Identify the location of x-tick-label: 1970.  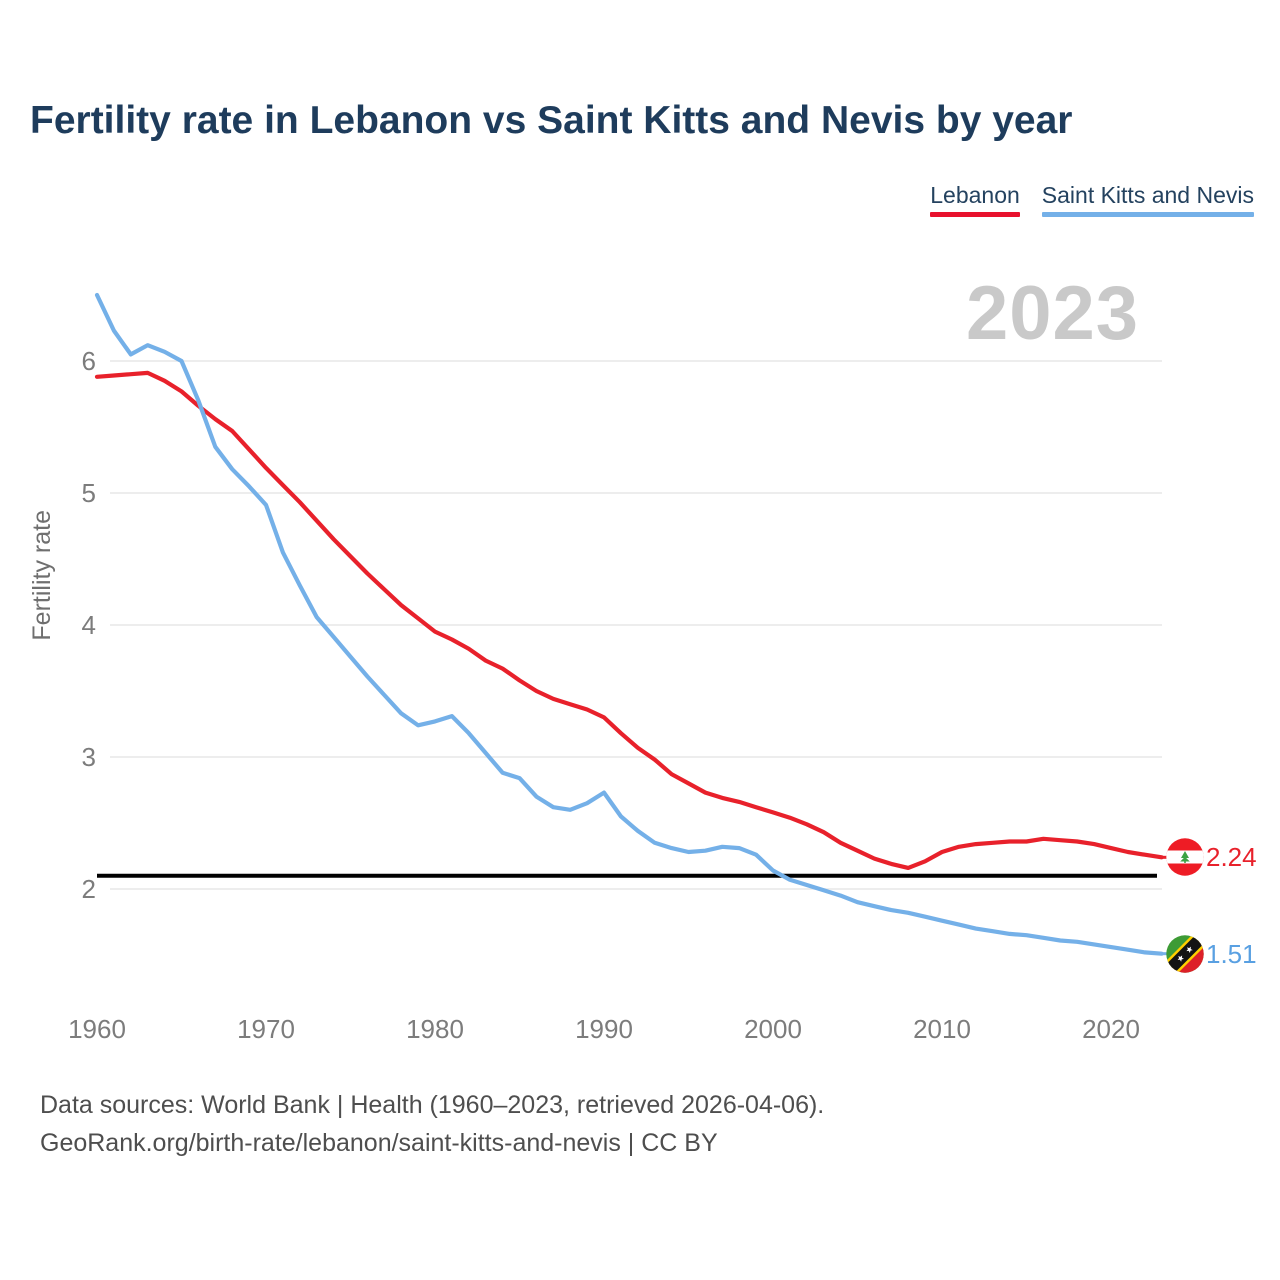
(266, 1029).